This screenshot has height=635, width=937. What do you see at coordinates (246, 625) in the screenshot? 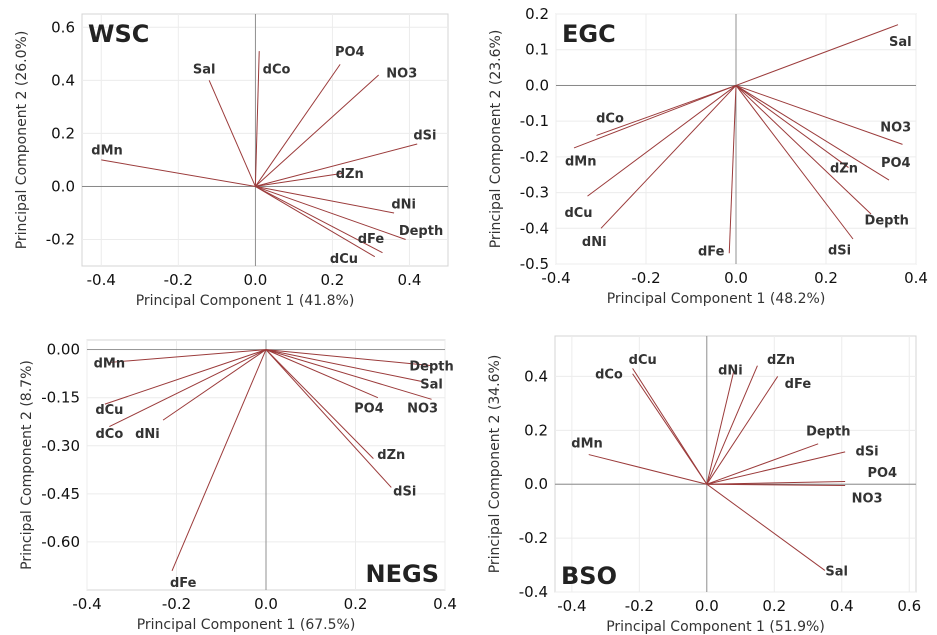
I see `x-axis-label: Principal Component 1 (67.5%)` at bounding box center [246, 625].